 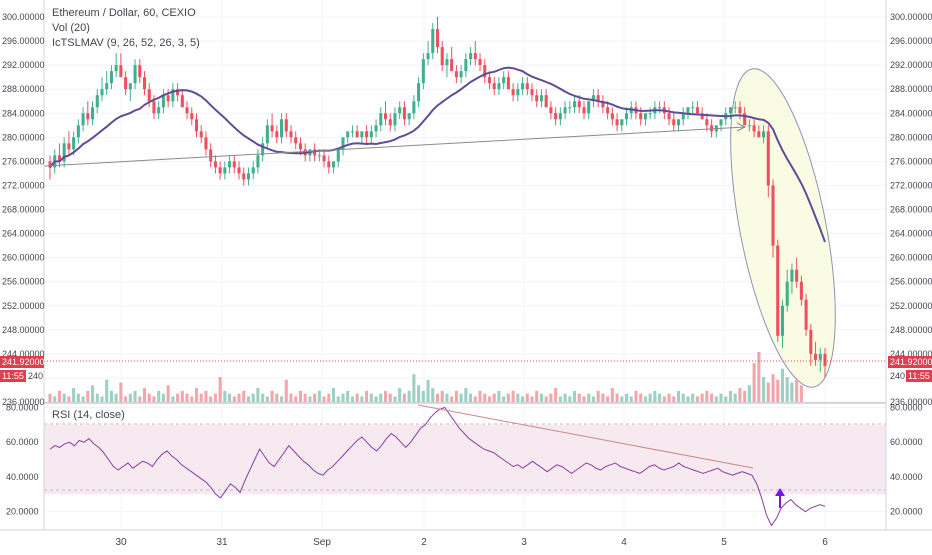 What do you see at coordinates (911, 65) in the screenshot?
I see `right-price-tick: 292.00000` at bounding box center [911, 65].